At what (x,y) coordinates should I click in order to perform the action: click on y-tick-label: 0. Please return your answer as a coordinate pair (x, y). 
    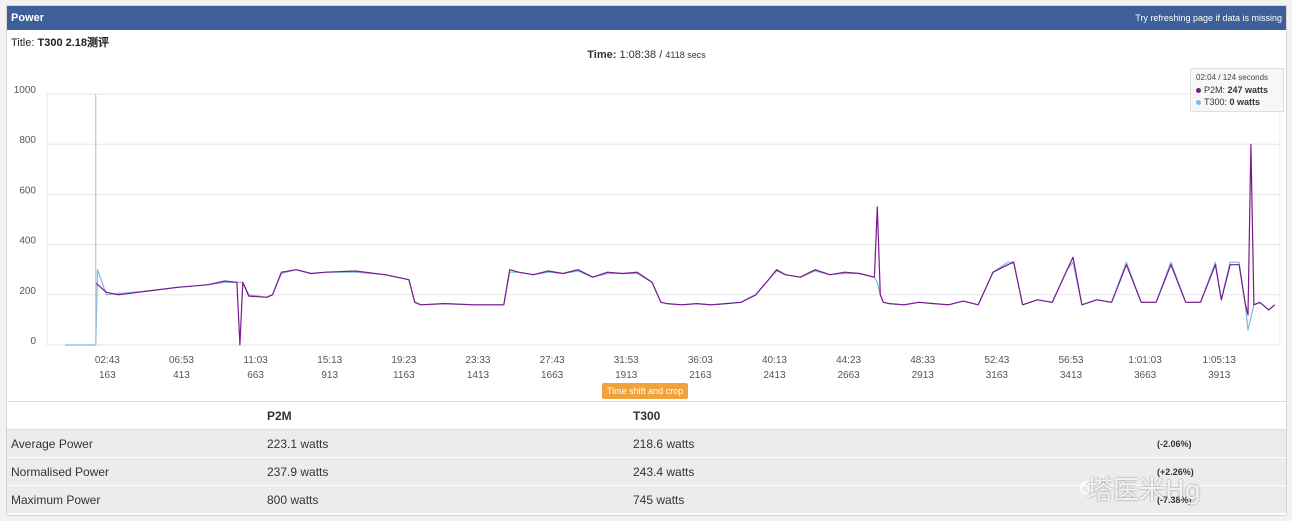
    Looking at the image, I should click on (33, 341).